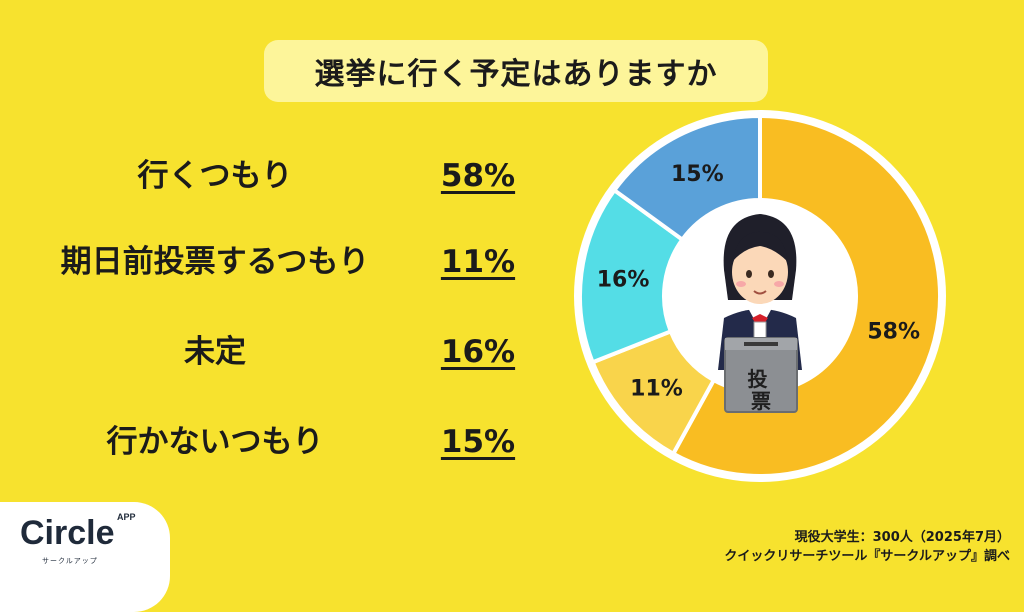 The width and height of the screenshot is (1024, 612). Describe the element at coordinates (758, 379) in the screenshot. I see `ballot-box-char: 投` at that location.